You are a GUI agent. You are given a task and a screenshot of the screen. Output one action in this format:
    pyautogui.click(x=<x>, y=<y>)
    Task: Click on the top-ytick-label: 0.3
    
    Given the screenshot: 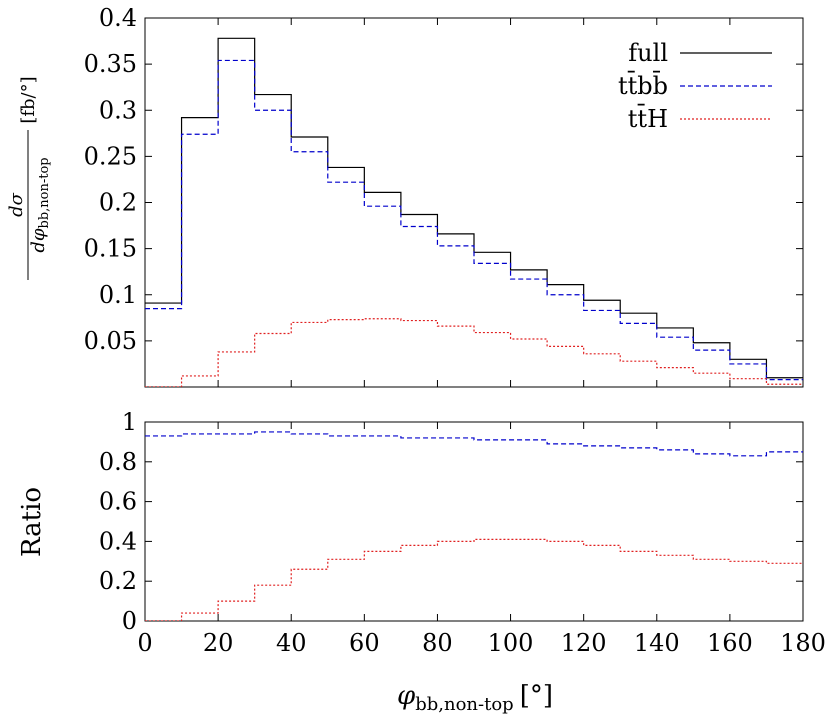 What is the action you would take?
    pyautogui.click(x=118, y=110)
    